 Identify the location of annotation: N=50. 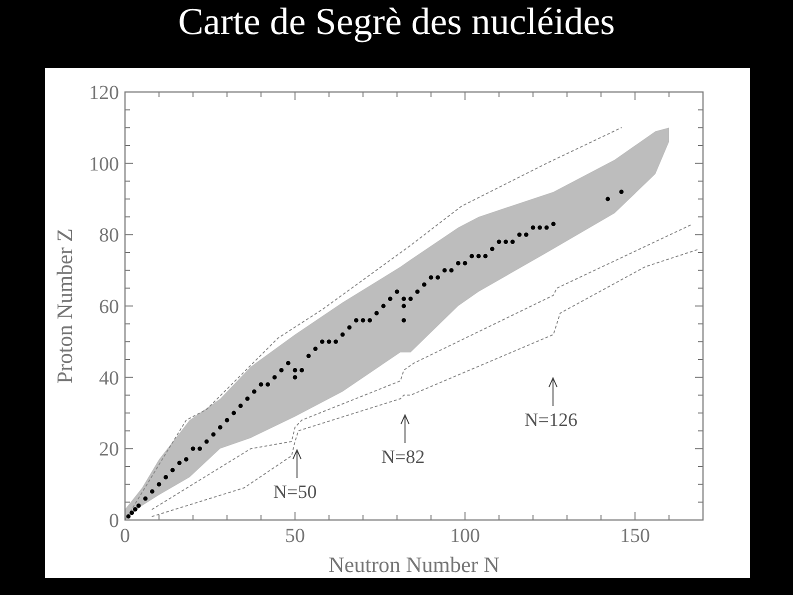
(295, 492).